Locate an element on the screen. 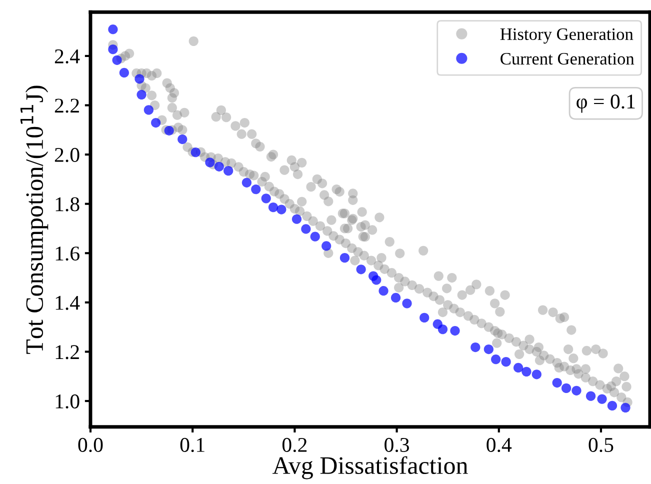 The height and width of the screenshot is (484, 651). y-tick-label: 1.0 is located at coordinates (68, 401).